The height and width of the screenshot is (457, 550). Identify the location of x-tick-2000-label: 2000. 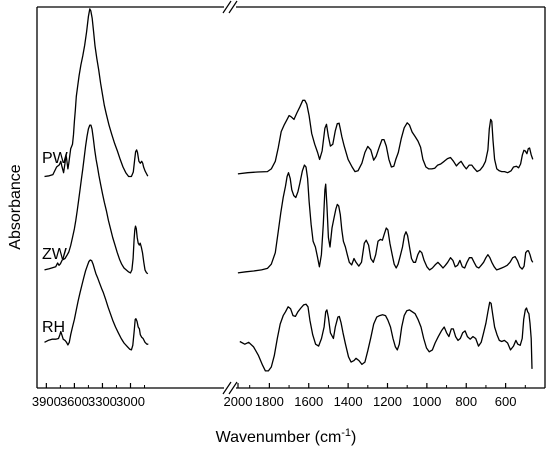
(238, 401).